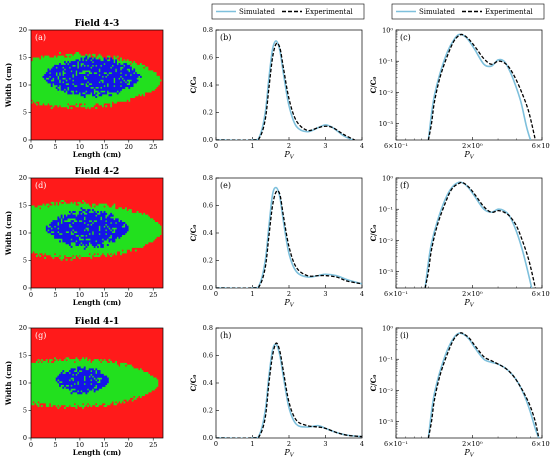 This screenshot has height=464, width=550. I want to click on legend-middle-simulated-label: Simulated, so click(257, 12).